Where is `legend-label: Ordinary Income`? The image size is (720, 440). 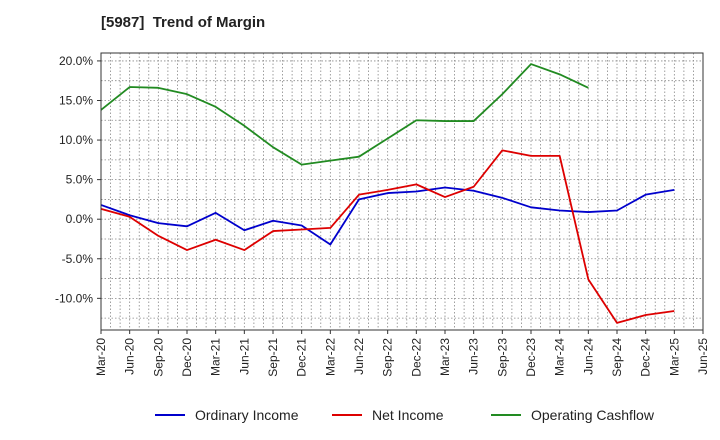 legend-label: Ordinary Income is located at coordinates (247, 415).